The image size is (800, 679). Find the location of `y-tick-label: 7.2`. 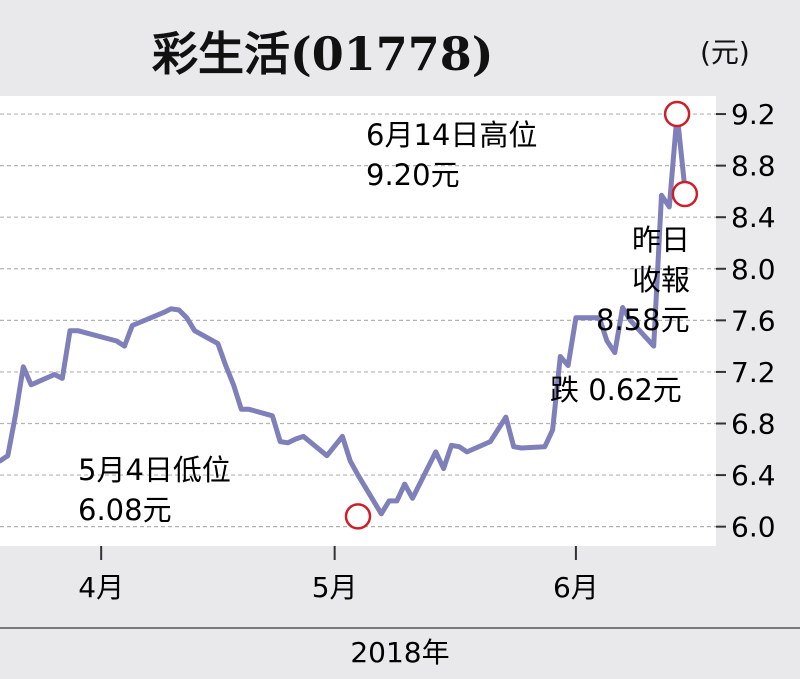

y-tick-label: 7.2 is located at coordinates (753, 372).